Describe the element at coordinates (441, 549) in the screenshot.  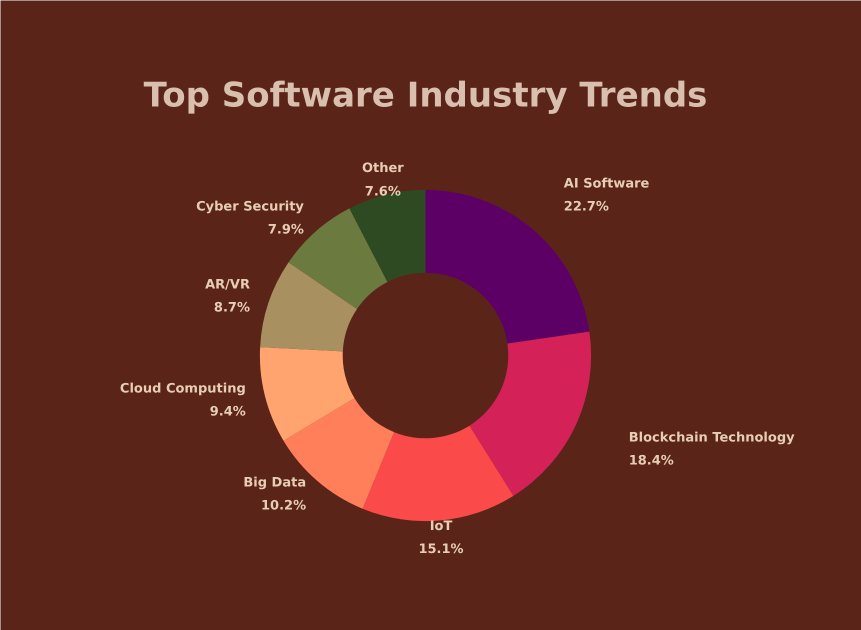
I see `data-label: 15.1%` at that location.